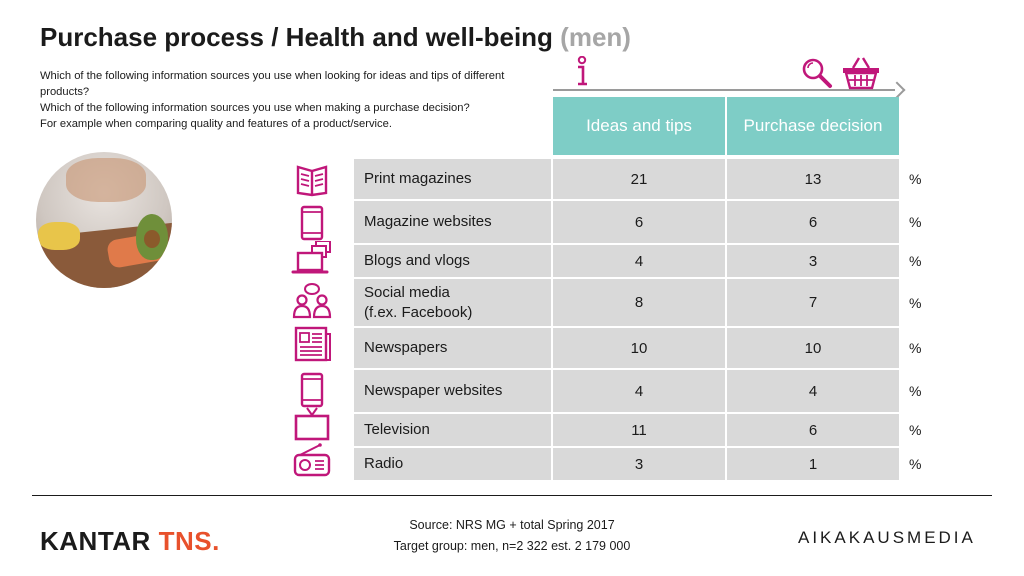  Describe the element at coordinates (639, 348) in the screenshot. I see `value-ideas: 10` at that location.